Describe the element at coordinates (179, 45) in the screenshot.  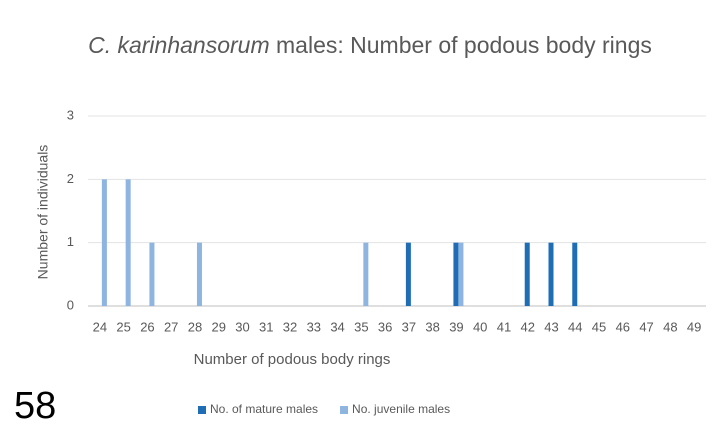
I see `title-italic: C. karinhansorum` at that location.